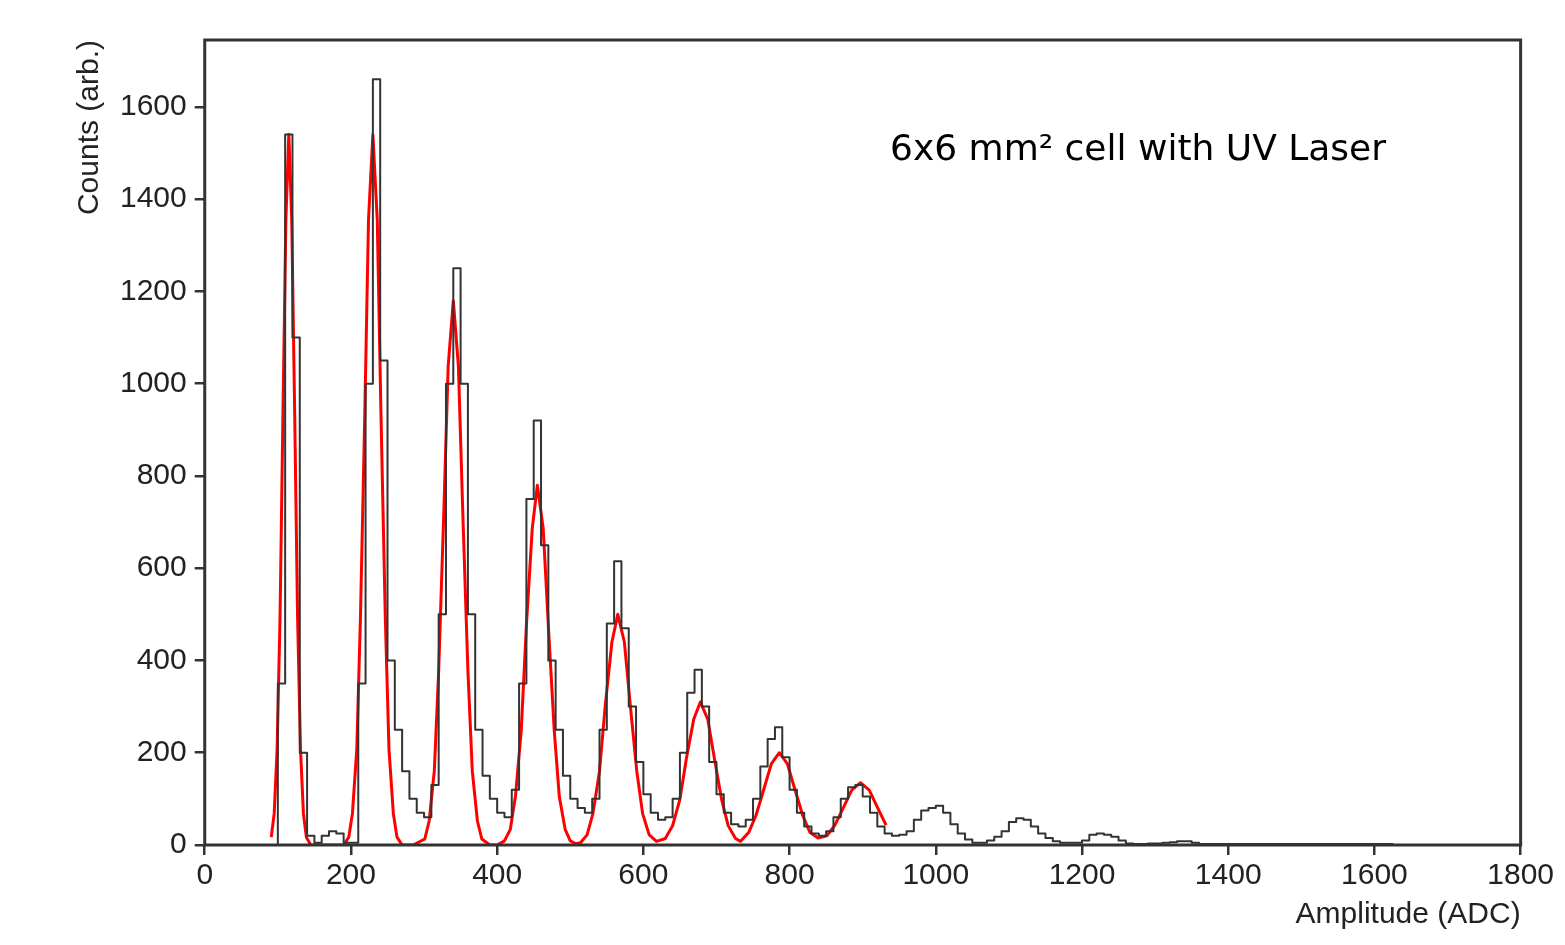  I want to click on y-tick-label: 1200, so click(153, 289).